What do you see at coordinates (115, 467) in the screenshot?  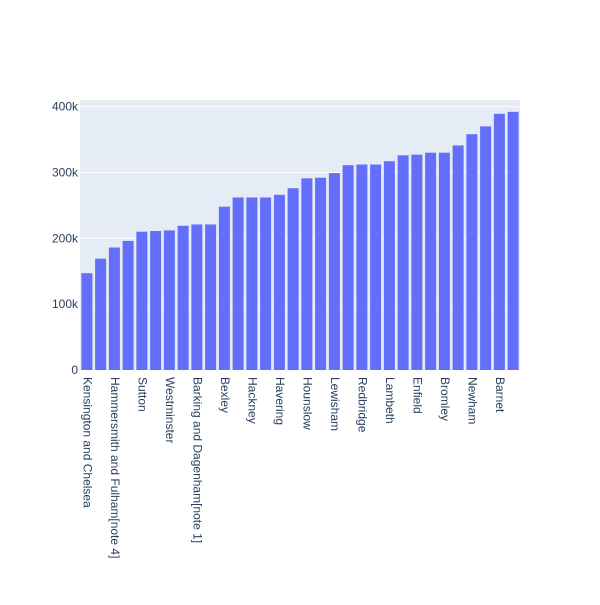 I see `x-tick-label: Hammersmith and Fulham[note 4]` at bounding box center [115, 467].